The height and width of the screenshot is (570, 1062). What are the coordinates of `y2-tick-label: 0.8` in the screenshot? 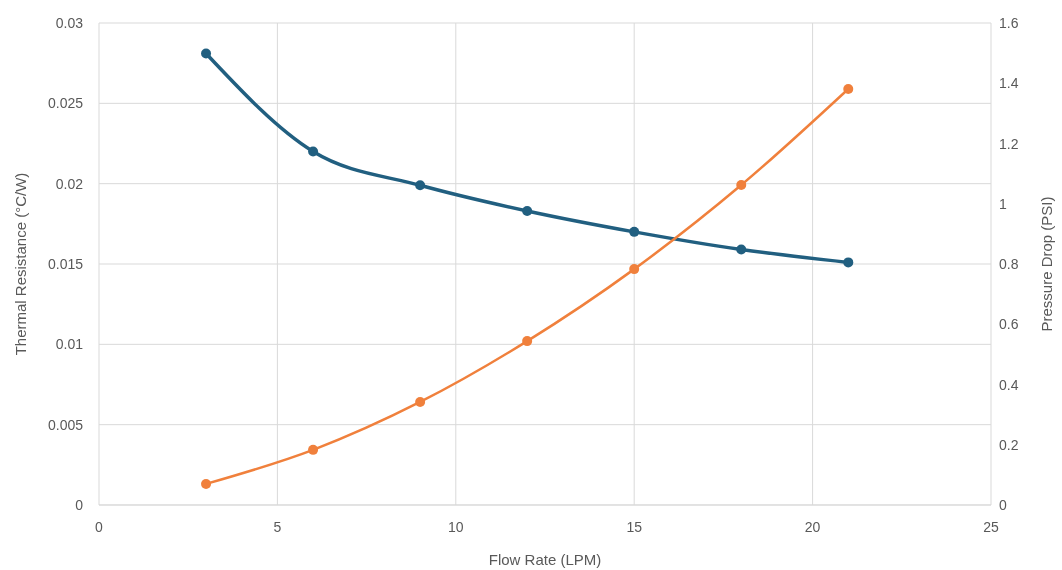 It's located at (1009, 264).